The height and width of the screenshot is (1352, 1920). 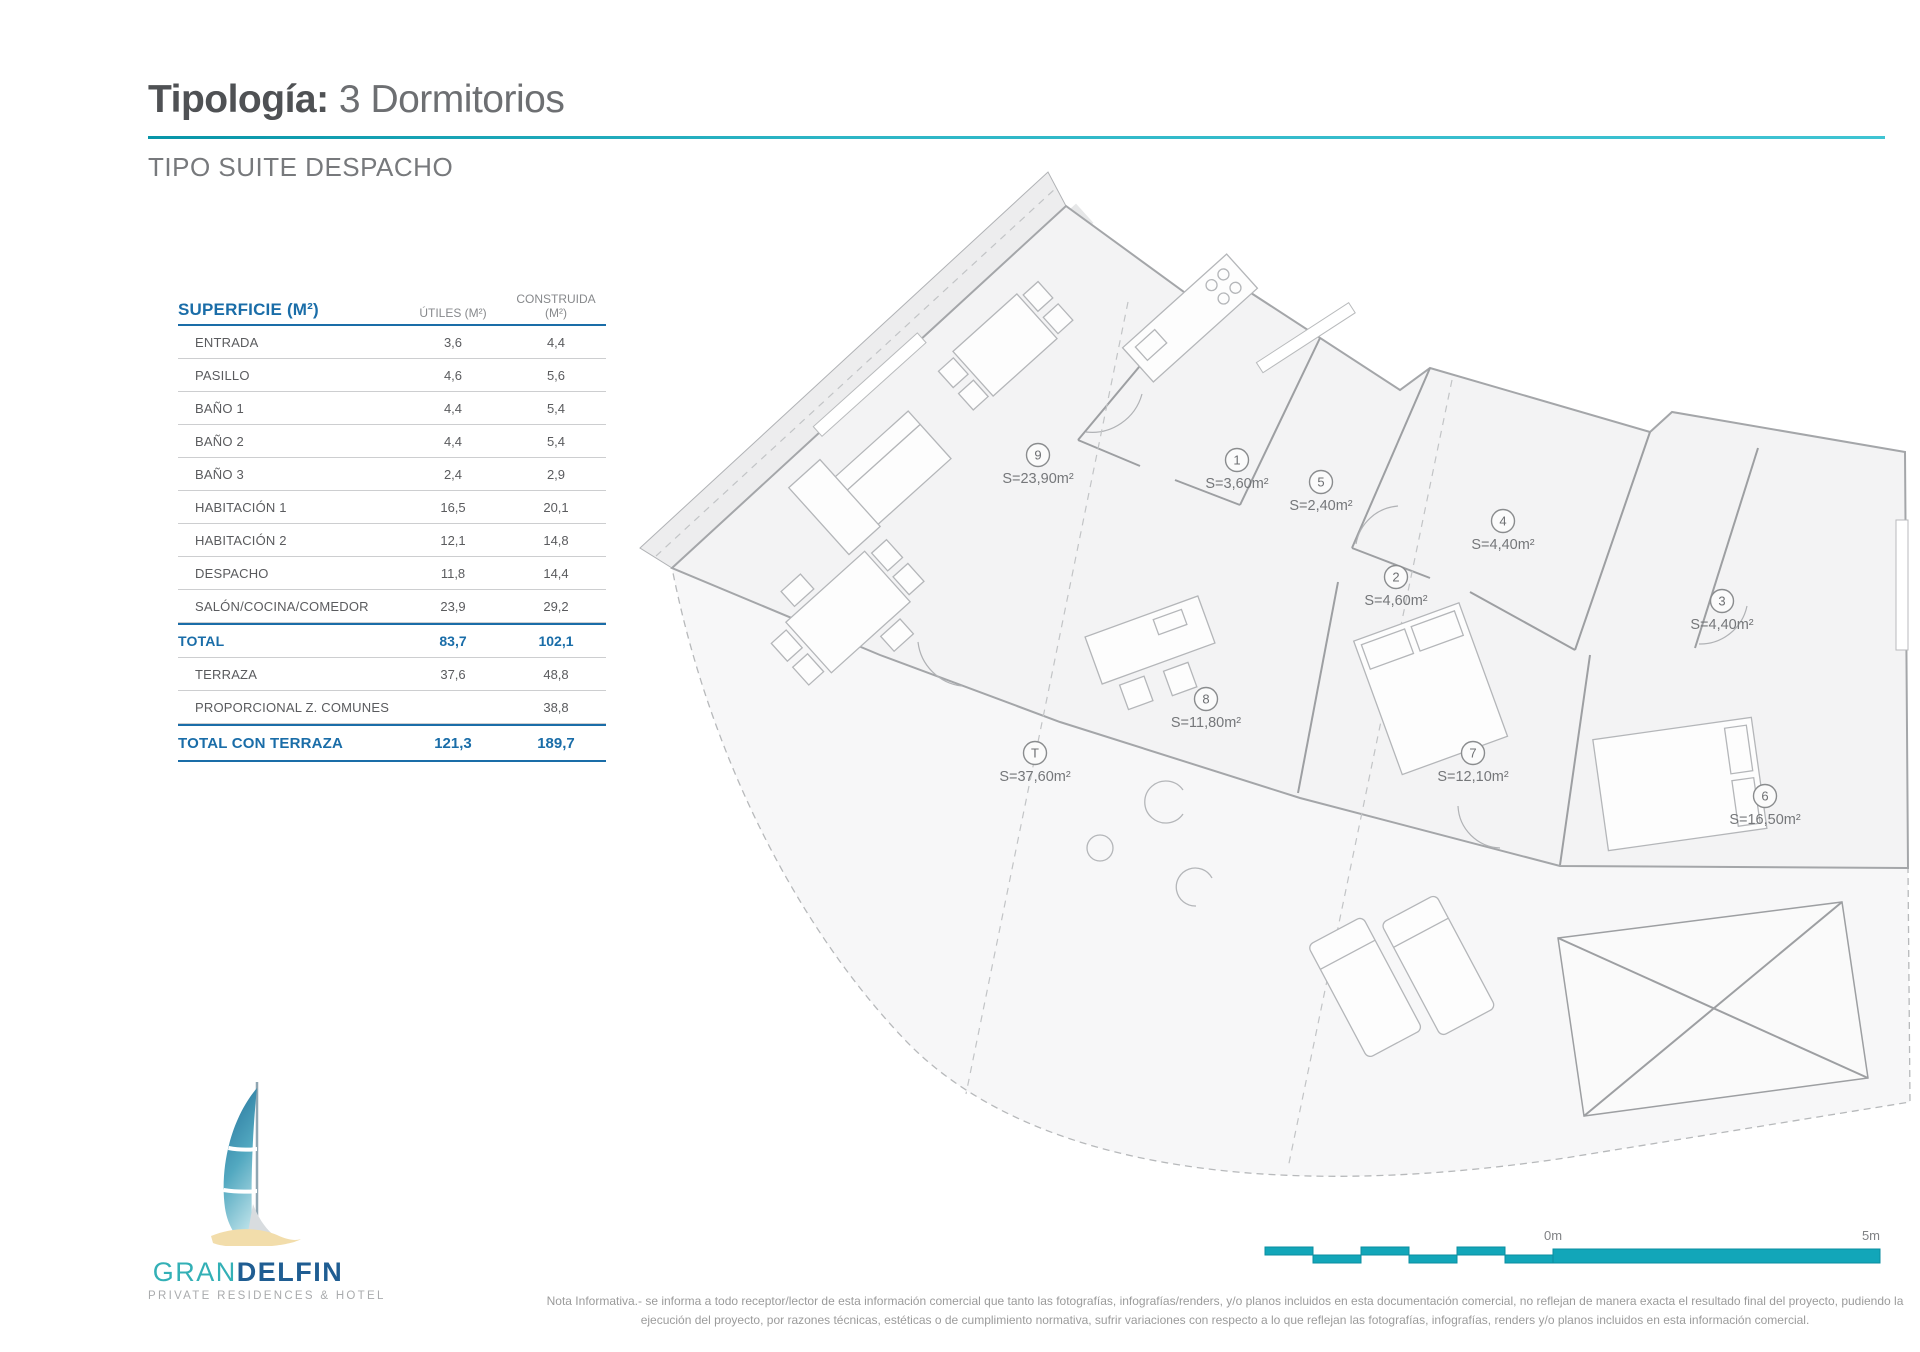 I want to click on room-marker: 6 S=16,50m², so click(x=1765, y=805).